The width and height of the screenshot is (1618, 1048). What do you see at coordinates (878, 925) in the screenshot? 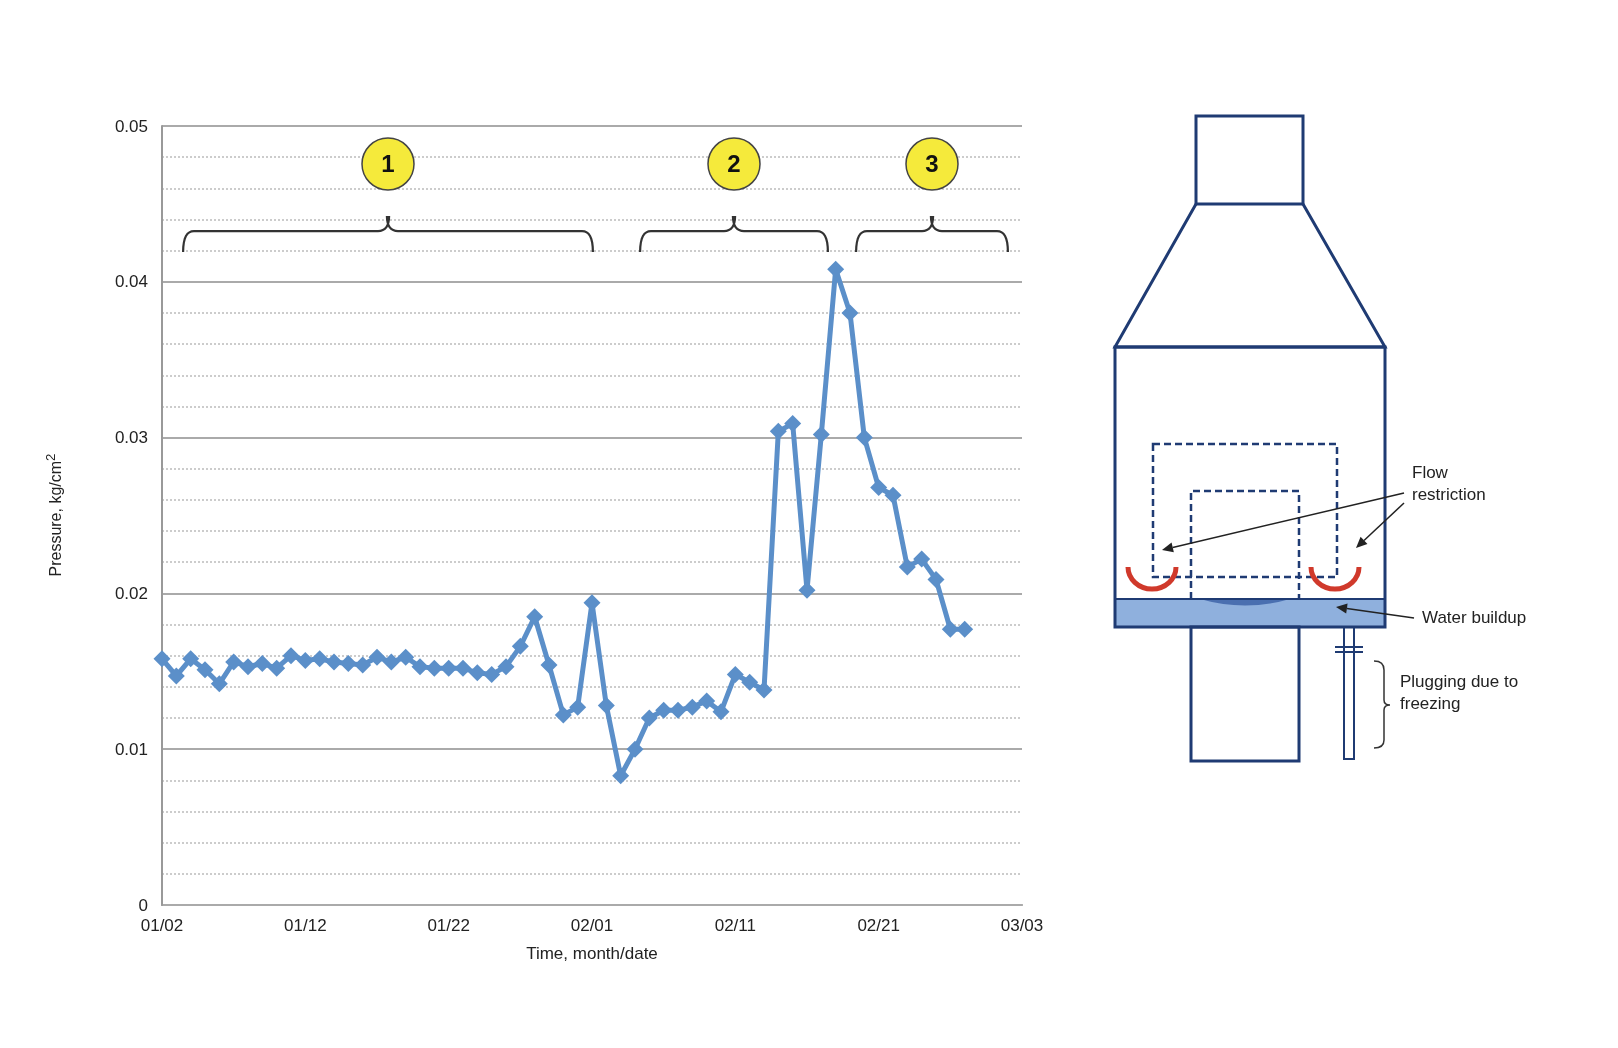
I see `x-tick-label: 02/21` at bounding box center [878, 925].